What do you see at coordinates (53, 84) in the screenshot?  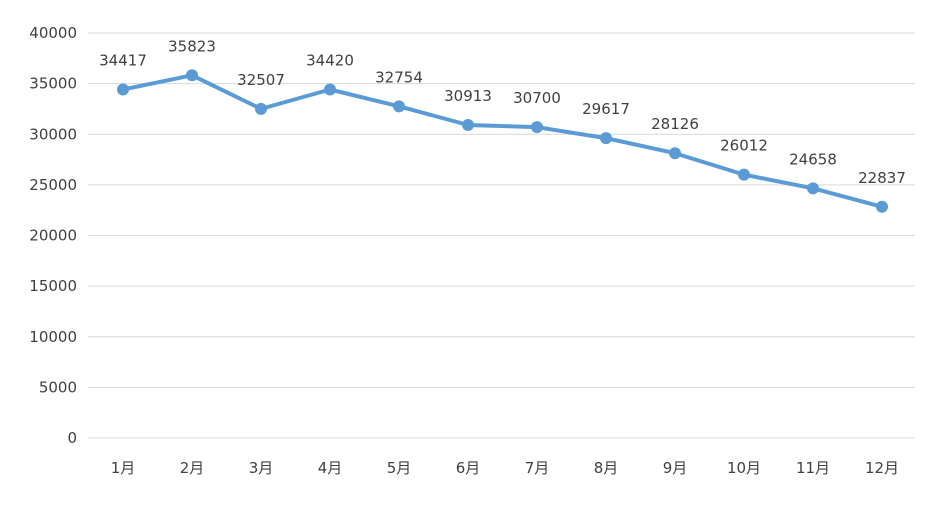 I see `y-tick-label: 35000` at bounding box center [53, 84].